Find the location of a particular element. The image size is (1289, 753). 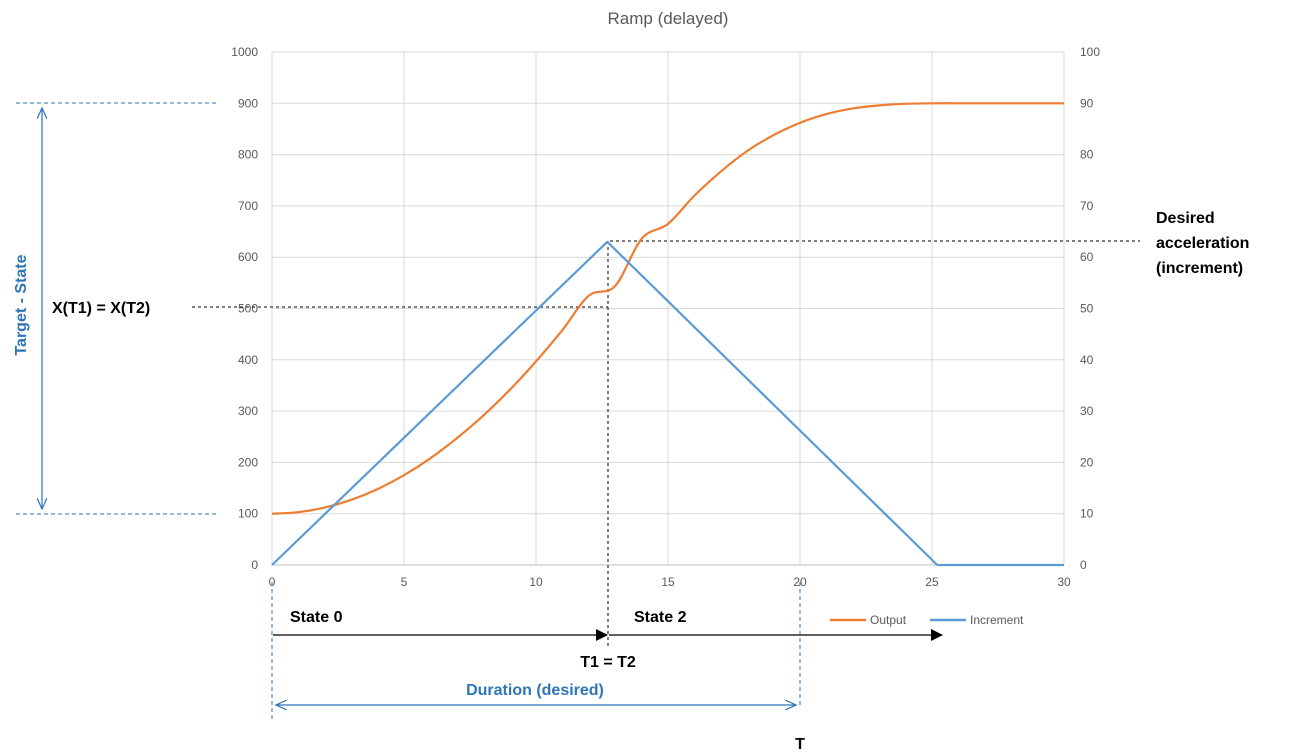

y-right-tick-label: 10 is located at coordinates (1087, 514).